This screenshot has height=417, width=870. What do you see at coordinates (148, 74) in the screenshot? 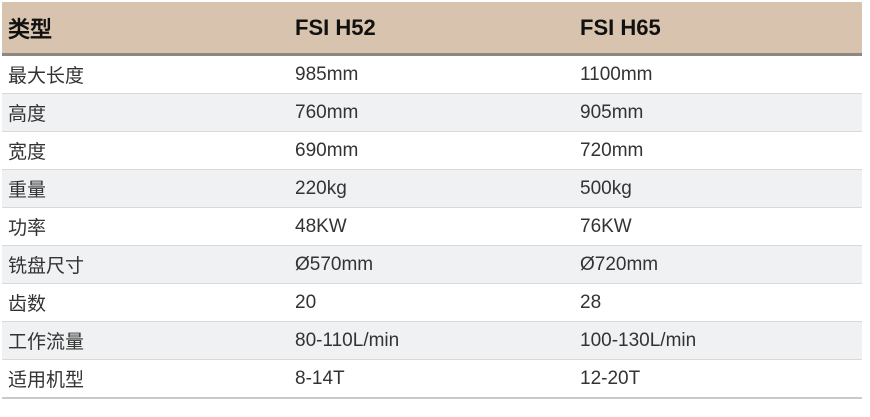
I see `spec-label: 最大长度` at bounding box center [148, 74].